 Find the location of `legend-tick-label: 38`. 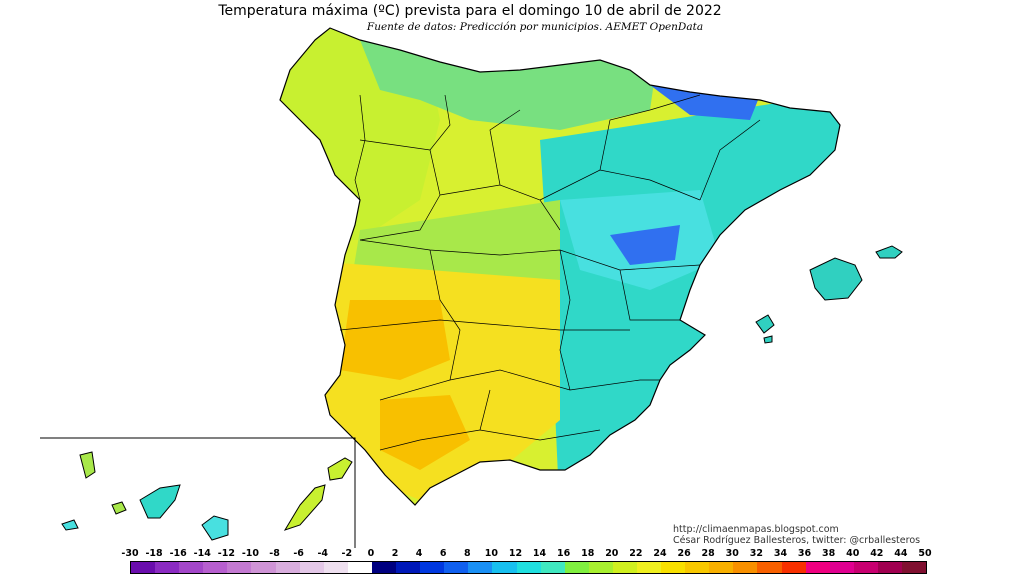

legend-tick-label: 38 is located at coordinates (829, 553).